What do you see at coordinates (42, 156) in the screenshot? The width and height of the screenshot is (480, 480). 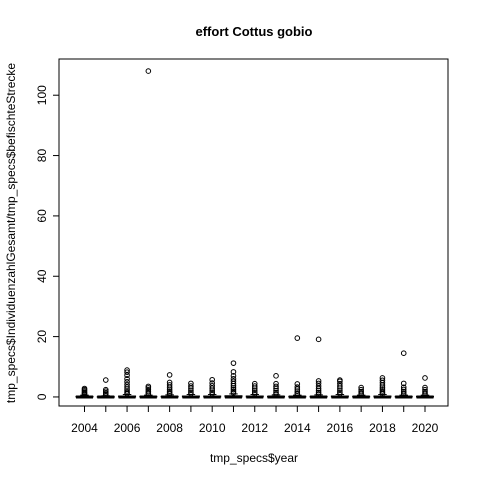 I see `y-tick-label: 80` at bounding box center [42, 156].